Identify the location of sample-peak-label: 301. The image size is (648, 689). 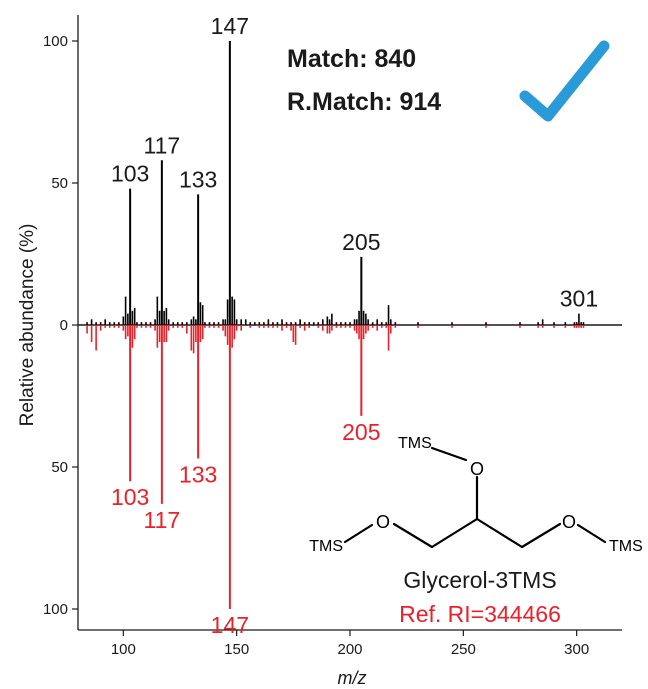
(579, 299).